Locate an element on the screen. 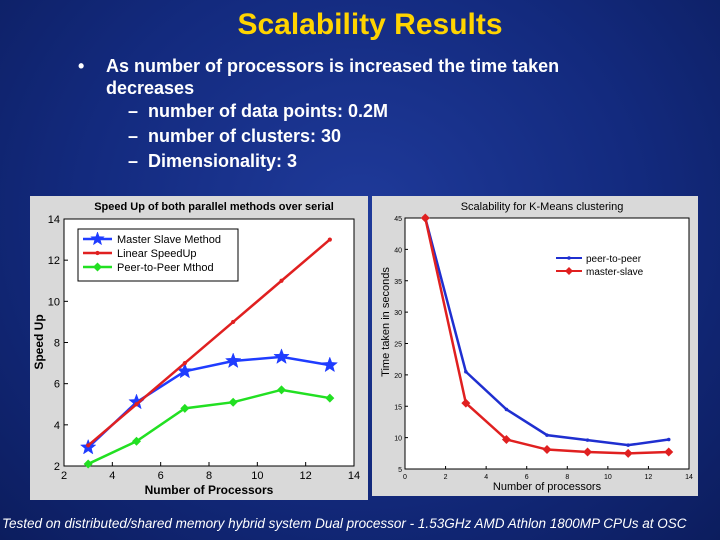 The height and width of the screenshot is (540, 720). chart2-x-tick-label: 14 is located at coordinates (689, 477).